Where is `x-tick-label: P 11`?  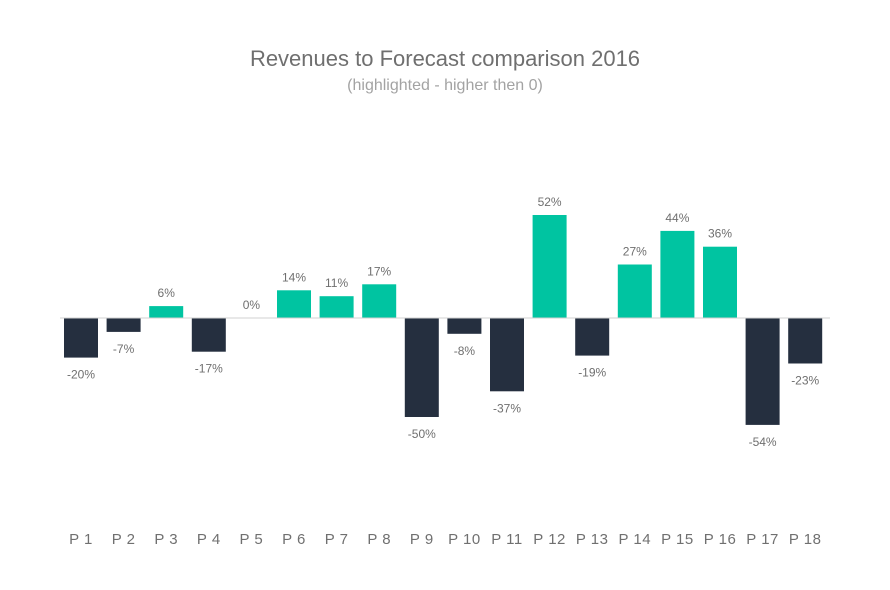 x-tick-label: P 11 is located at coordinates (506, 539).